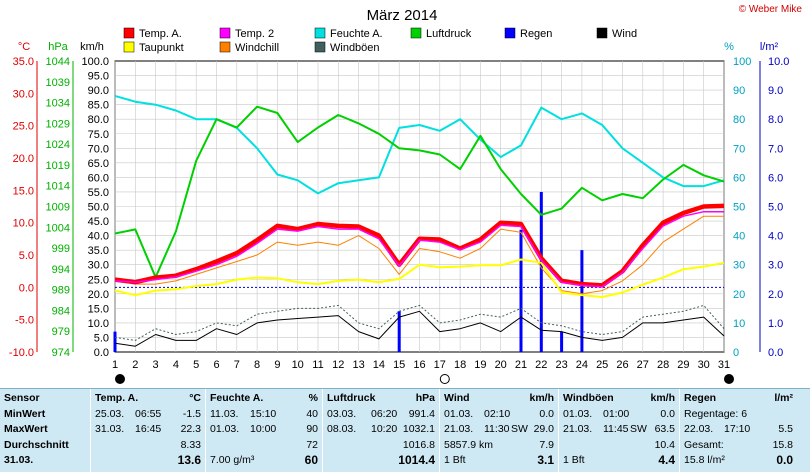  Describe the element at coordinates (24, 47) in the screenshot. I see `axis-label-temp: °C` at that location.